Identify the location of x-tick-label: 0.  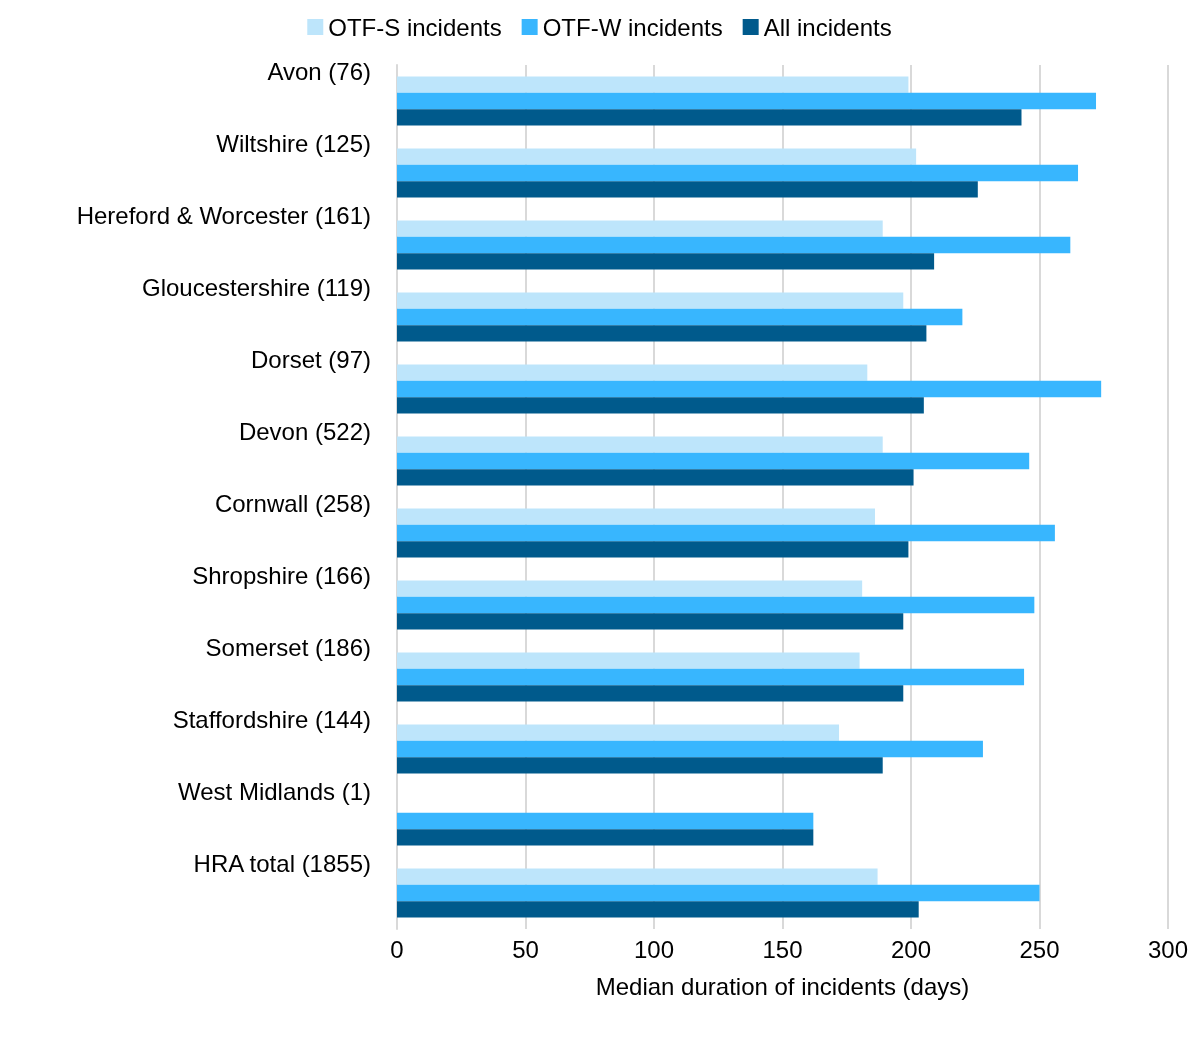
(397, 949).